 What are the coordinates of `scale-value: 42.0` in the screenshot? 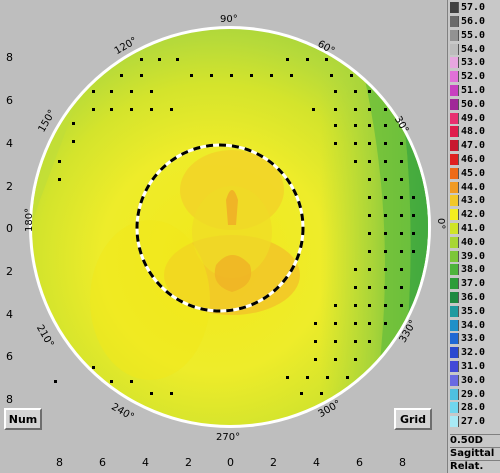 It's located at (473, 215).